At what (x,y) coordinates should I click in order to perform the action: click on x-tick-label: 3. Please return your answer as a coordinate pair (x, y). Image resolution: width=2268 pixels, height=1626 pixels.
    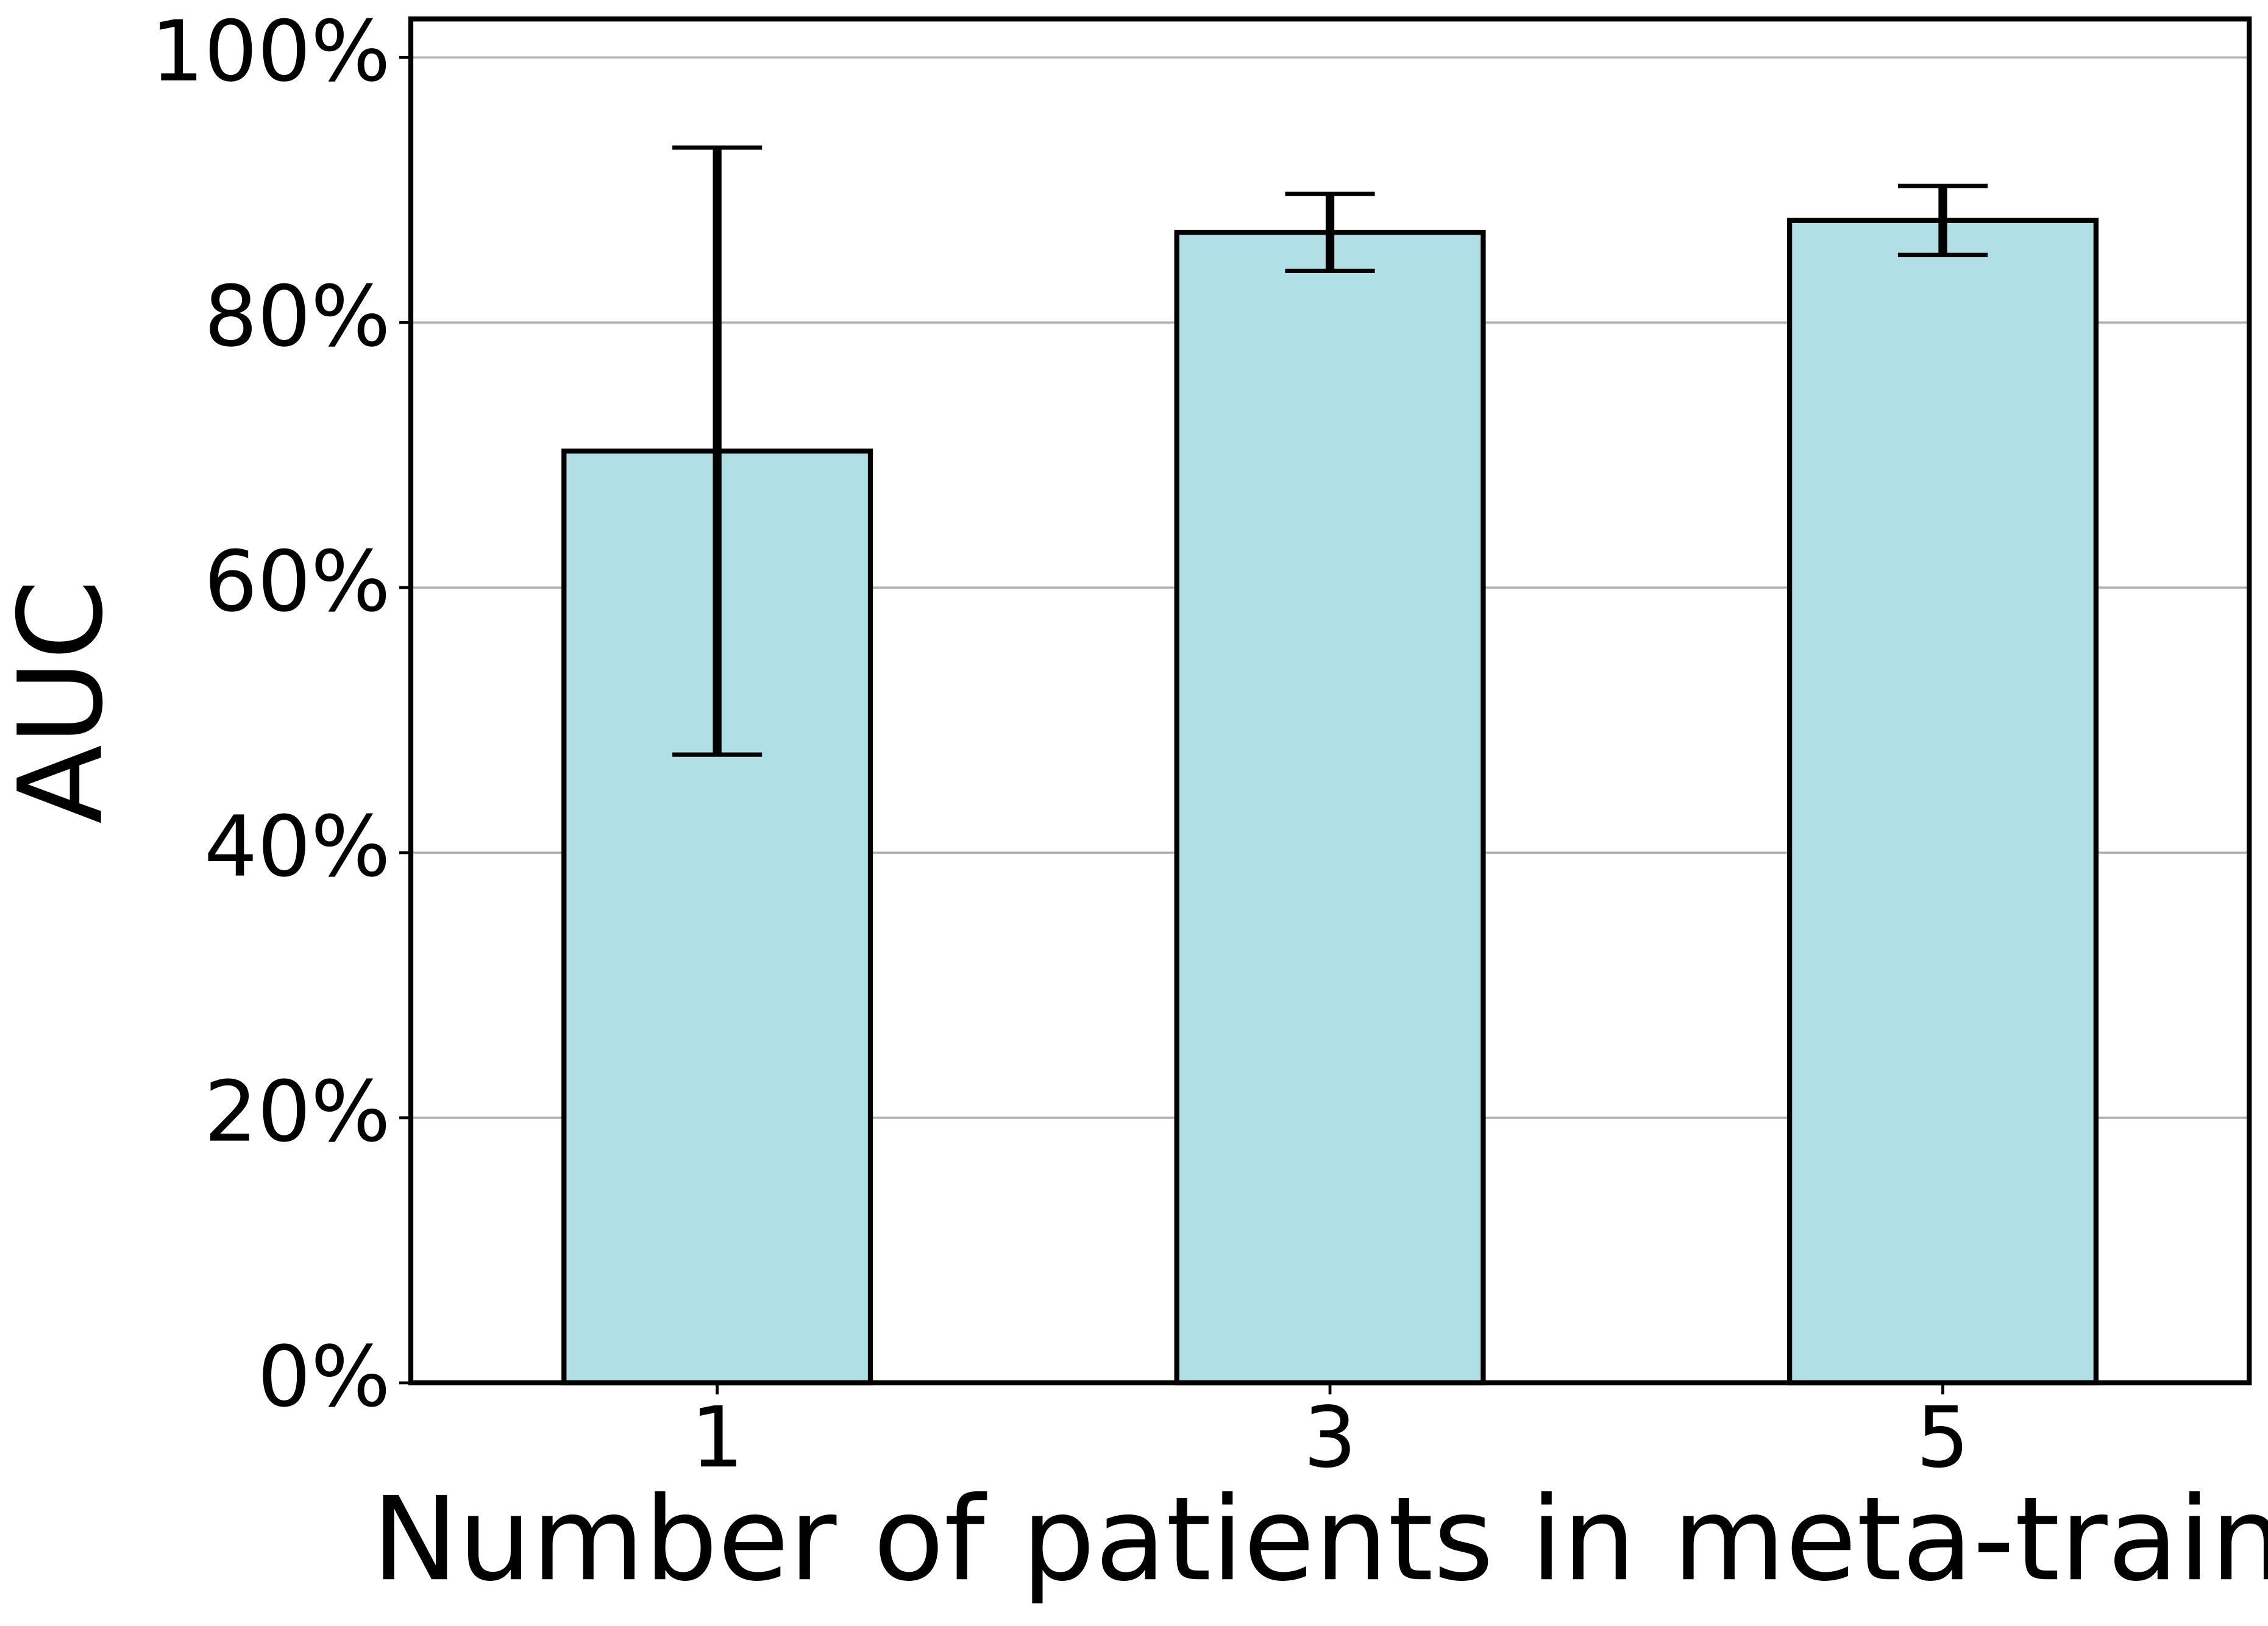
    Looking at the image, I should click on (1330, 1437).